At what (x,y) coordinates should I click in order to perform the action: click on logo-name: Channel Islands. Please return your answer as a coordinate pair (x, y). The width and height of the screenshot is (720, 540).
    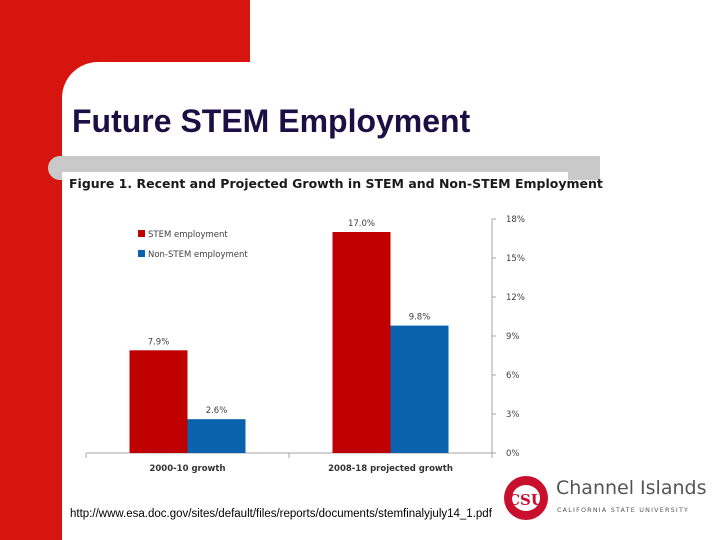
    Looking at the image, I should click on (631, 488).